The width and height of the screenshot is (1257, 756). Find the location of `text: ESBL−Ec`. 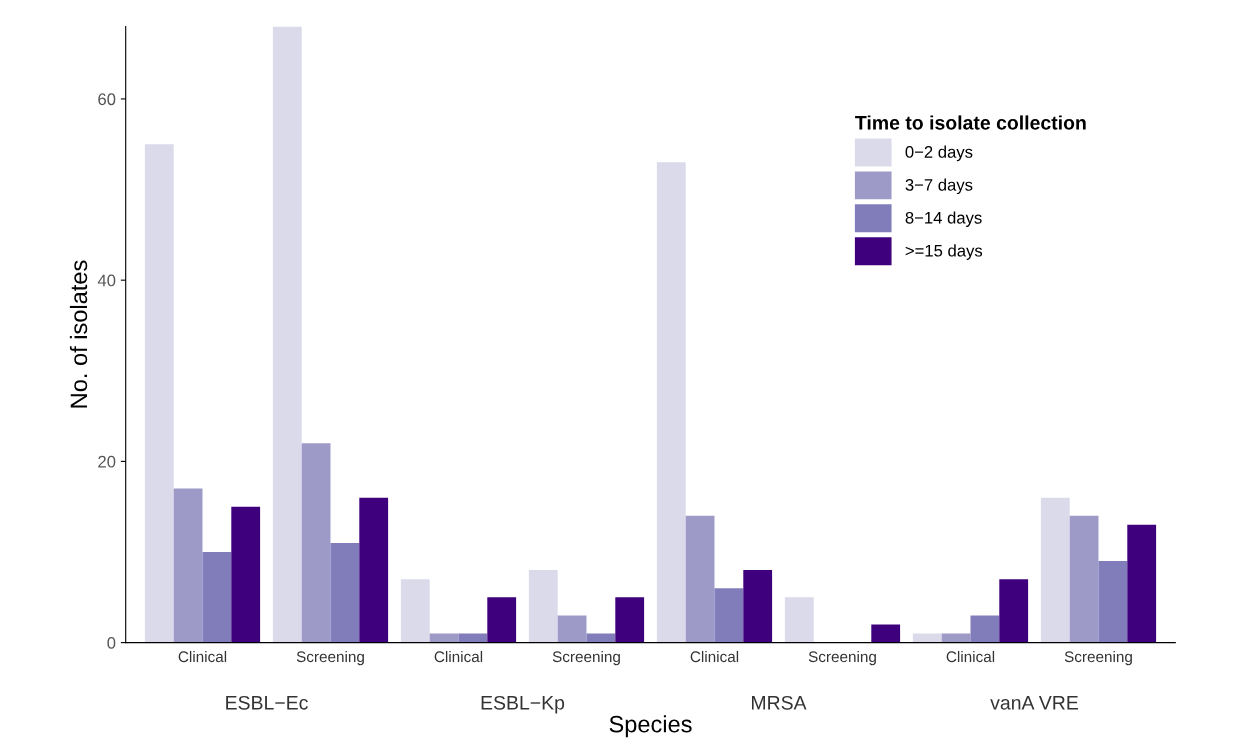

text: ESBL−Ec is located at coordinates (267, 702).